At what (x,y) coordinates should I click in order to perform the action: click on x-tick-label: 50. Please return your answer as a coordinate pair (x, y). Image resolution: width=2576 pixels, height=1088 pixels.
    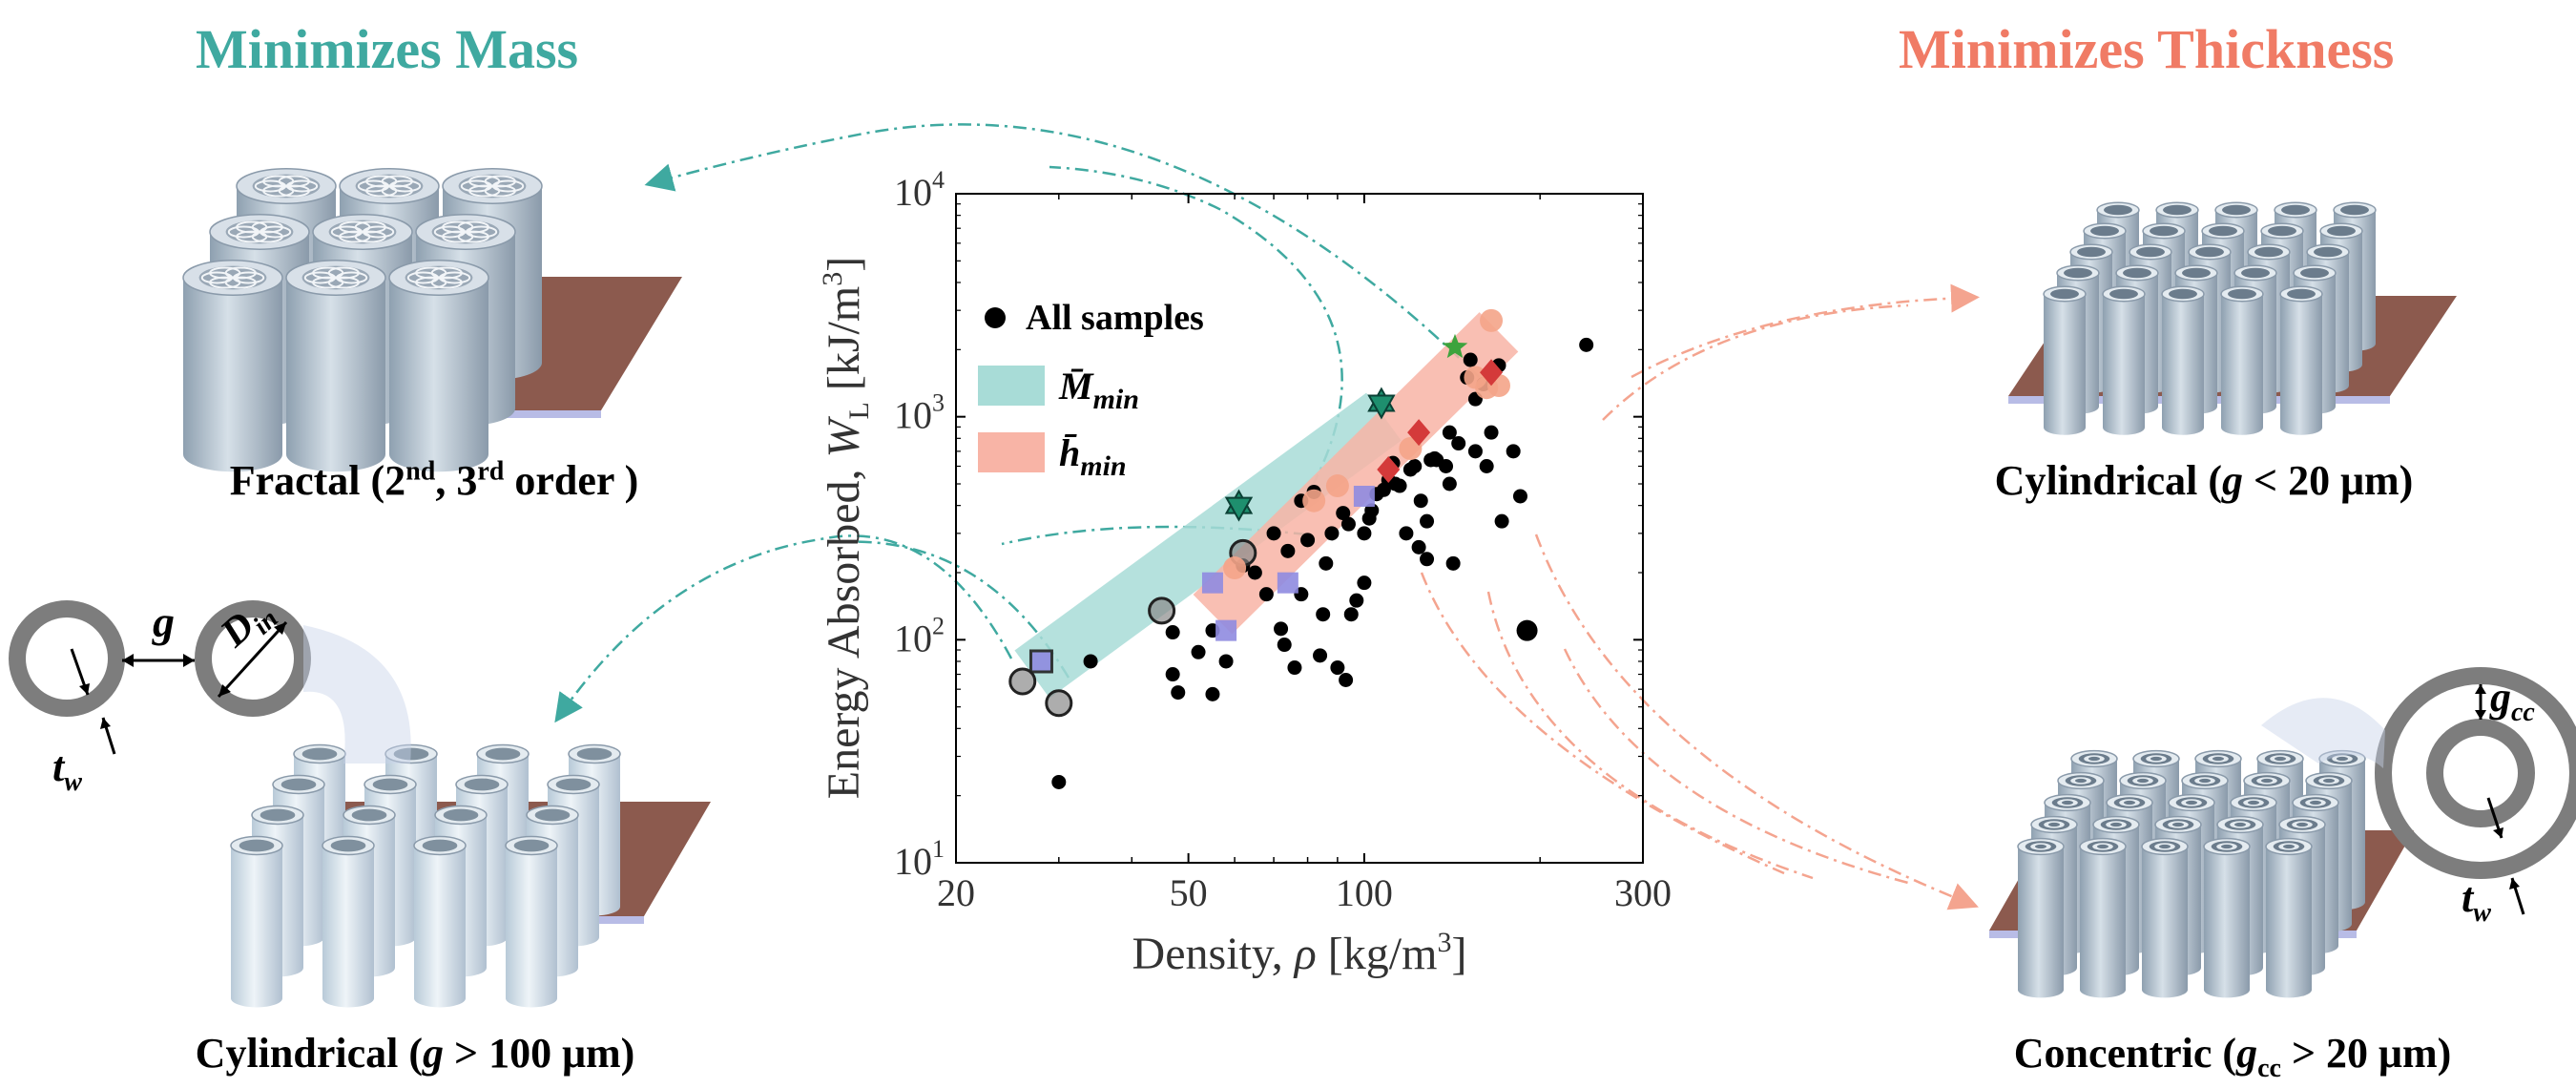
    Looking at the image, I should click on (1189, 892).